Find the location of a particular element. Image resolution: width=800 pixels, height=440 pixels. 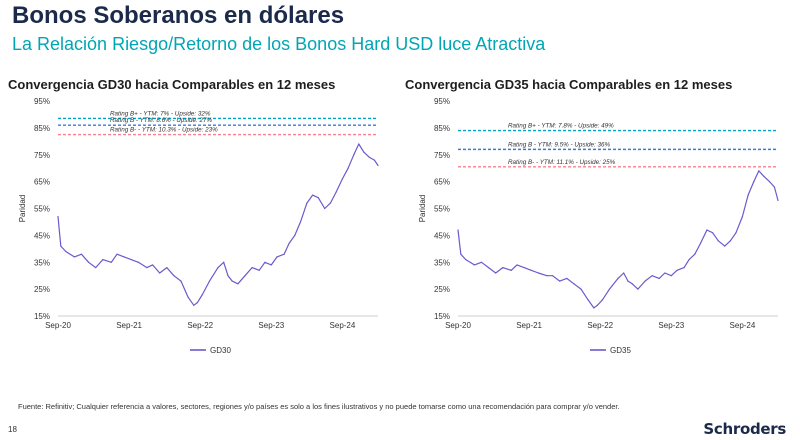

reference-line-label: Rating B - YTM: 9.5% - Upside: 36% is located at coordinates (559, 144).